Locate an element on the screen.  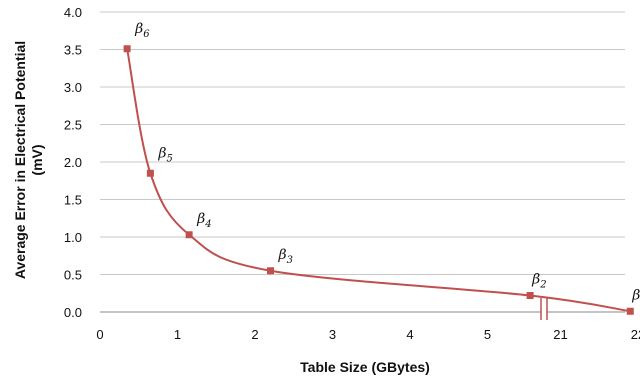
x-tick-label: 0 is located at coordinates (99, 334).